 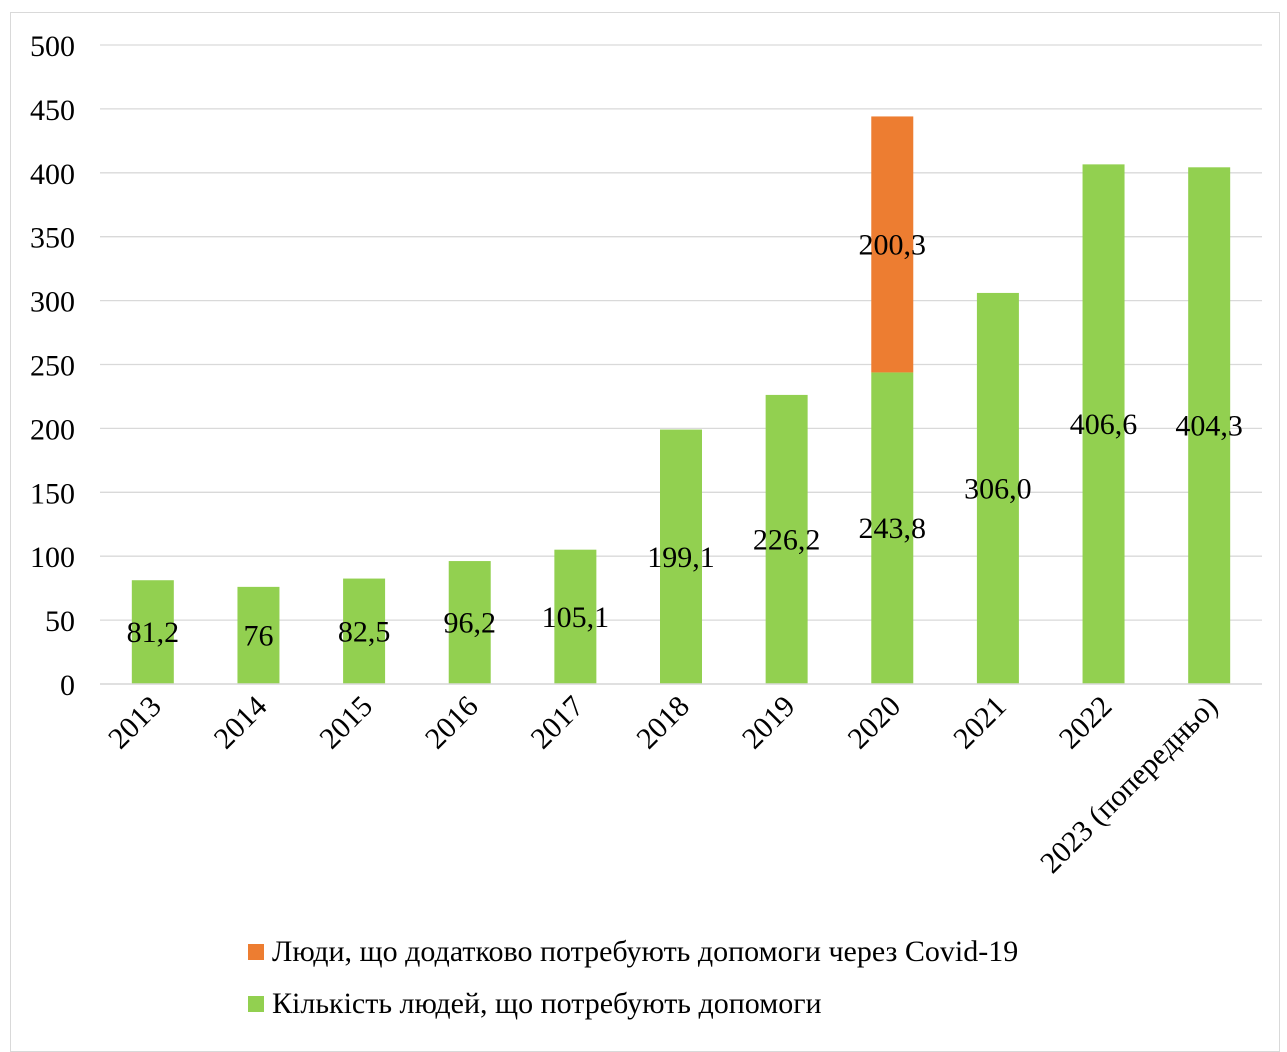 I want to click on x-tick-label: 2013, so click(x=135, y=723).